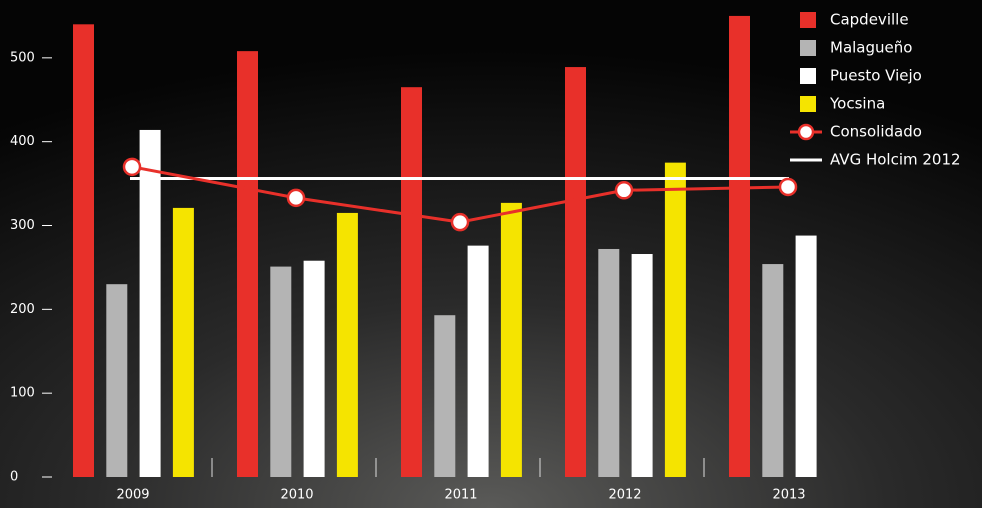  I want to click on x-tick-label: 2013, so click(788, 495).